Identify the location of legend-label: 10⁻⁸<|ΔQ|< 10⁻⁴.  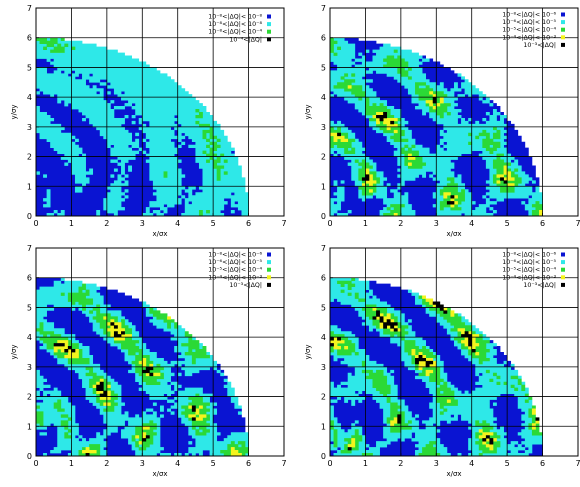
(235, 32).